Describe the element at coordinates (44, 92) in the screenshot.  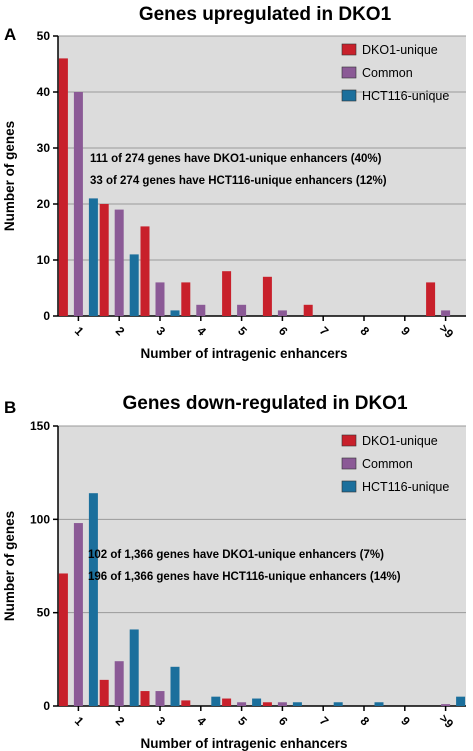
I see `y-tick-label: 40` at that location.